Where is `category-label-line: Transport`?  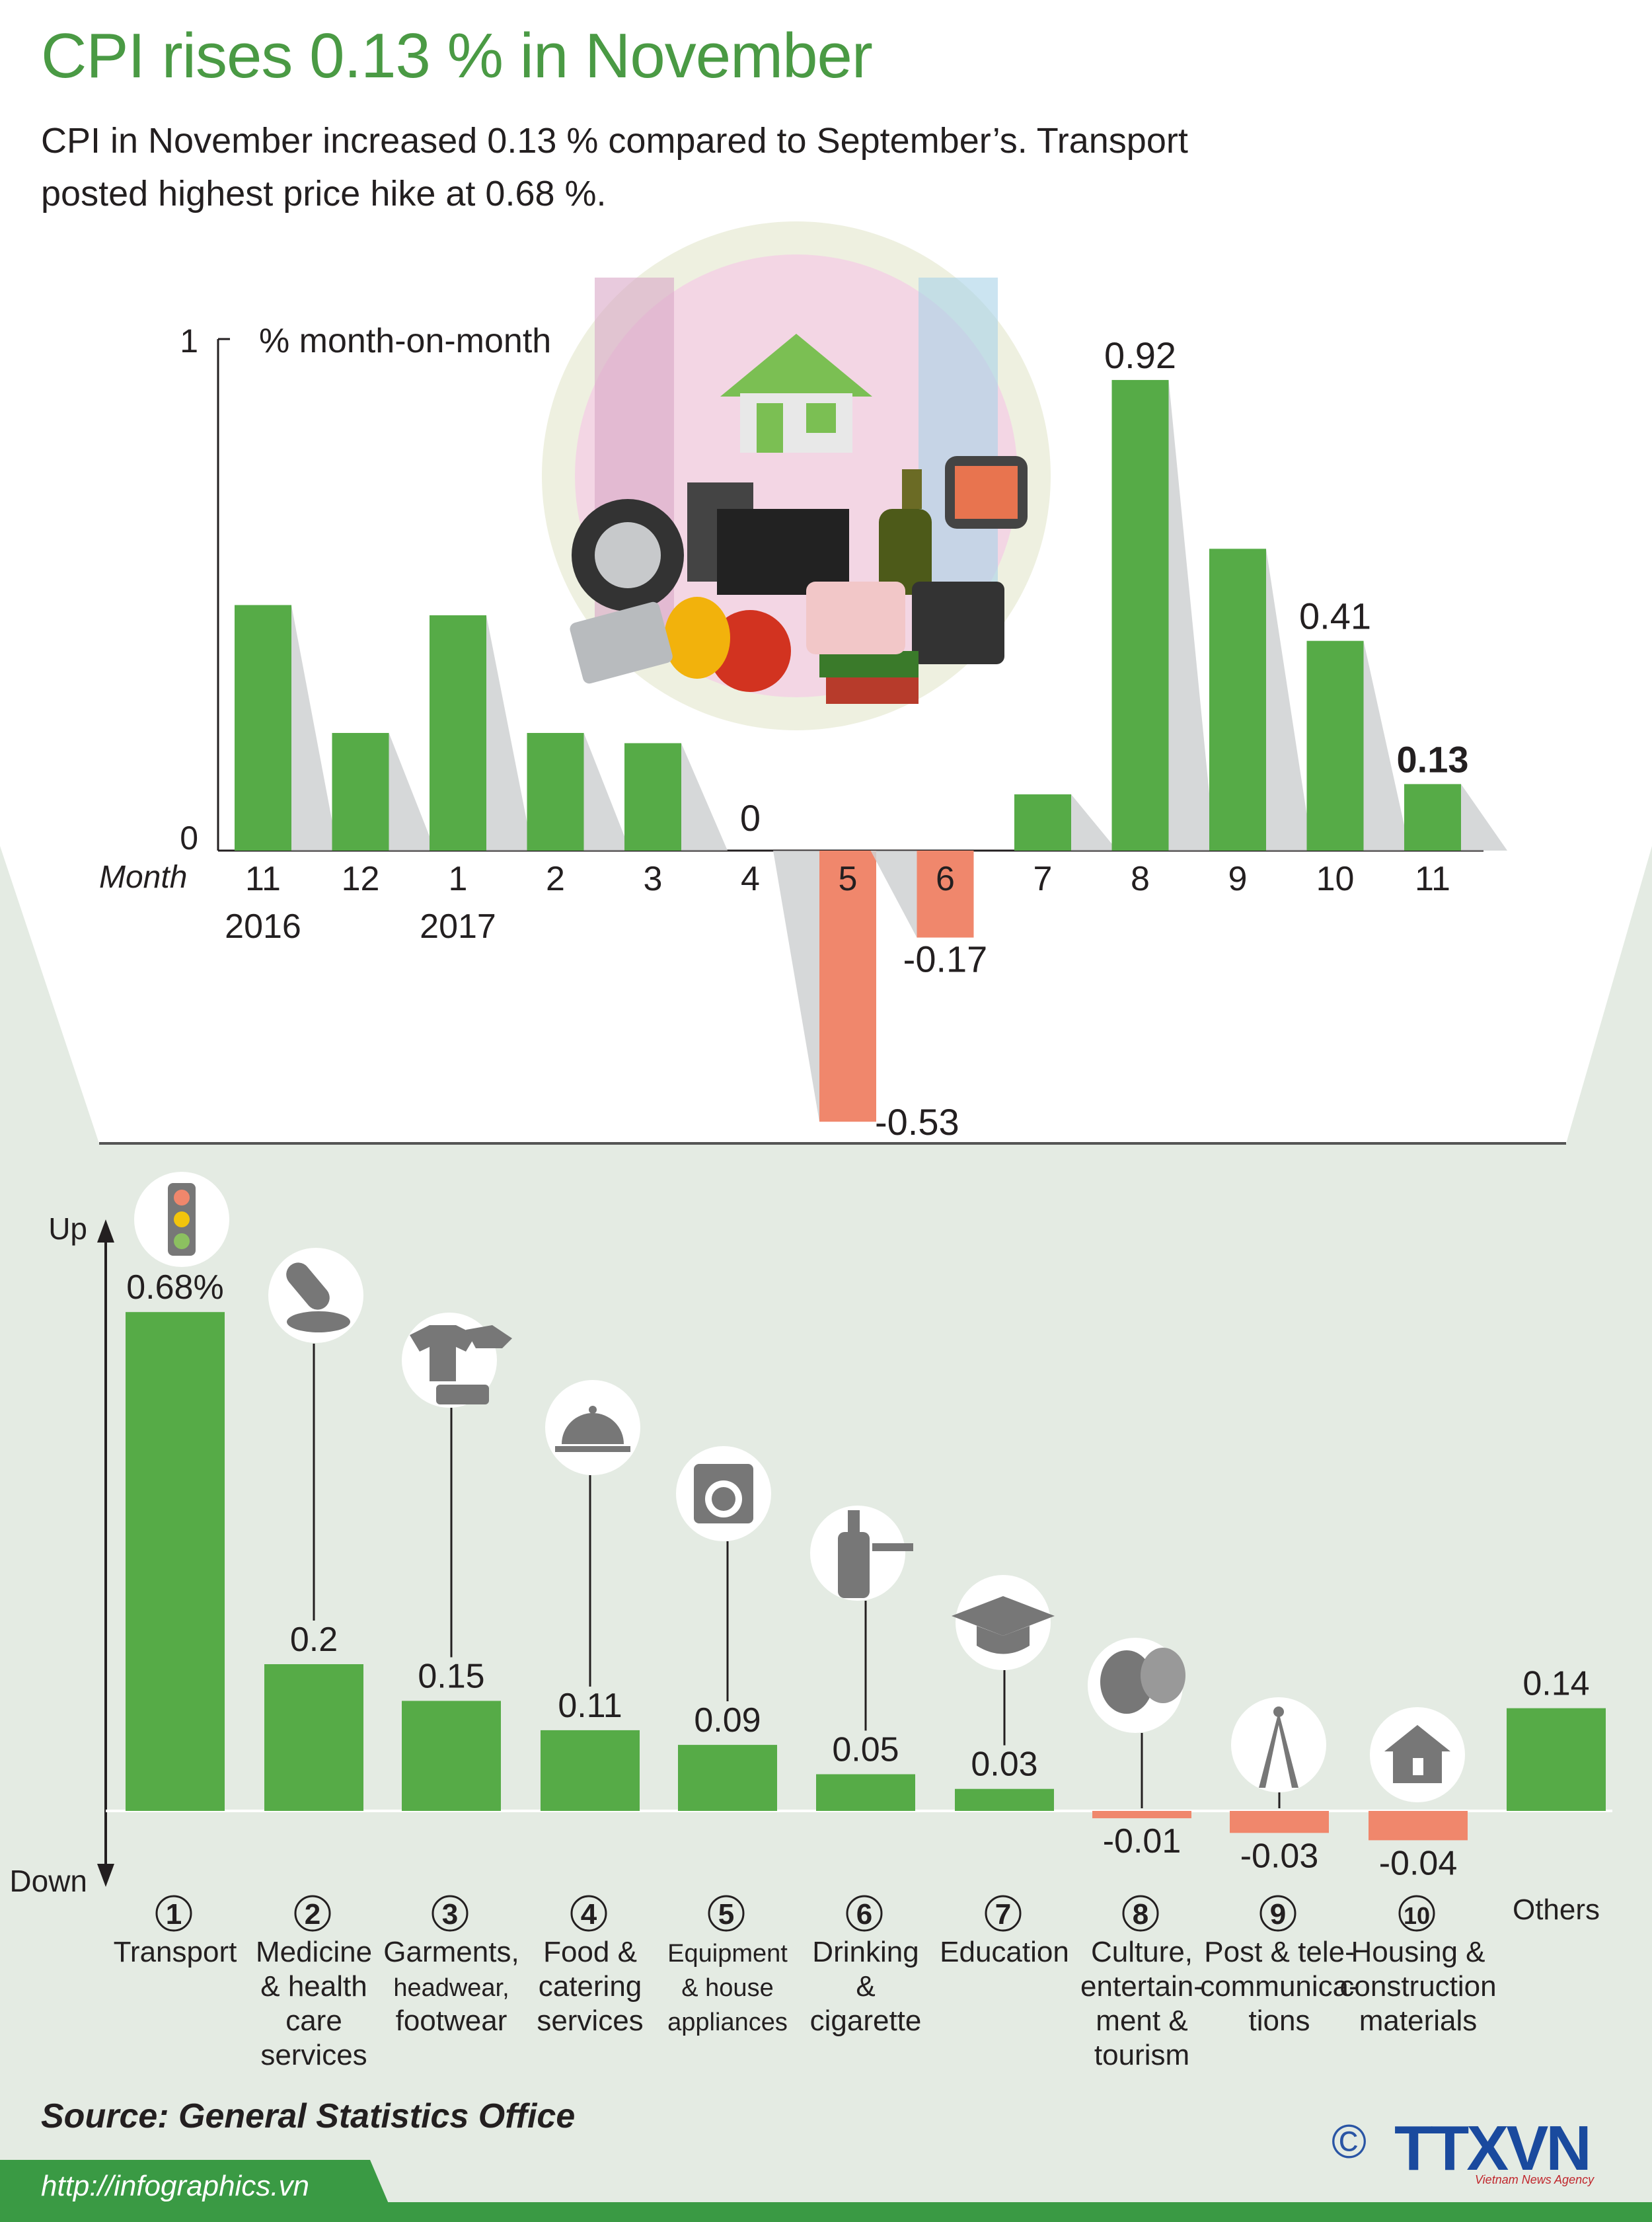
category-label-line: Transport is located at coordinates (175, 1952).